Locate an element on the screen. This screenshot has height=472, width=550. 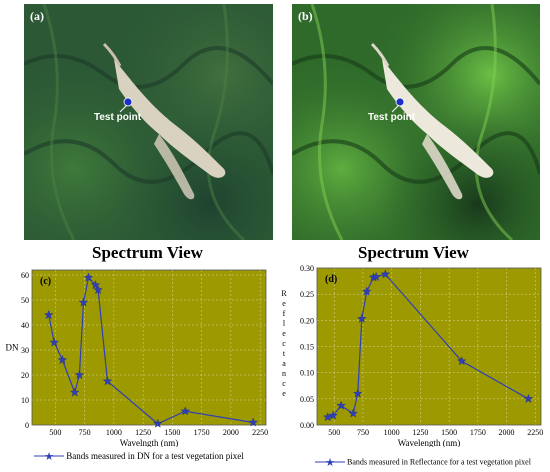
caption-a: Spectrum View is located at coordinates (147, 252).